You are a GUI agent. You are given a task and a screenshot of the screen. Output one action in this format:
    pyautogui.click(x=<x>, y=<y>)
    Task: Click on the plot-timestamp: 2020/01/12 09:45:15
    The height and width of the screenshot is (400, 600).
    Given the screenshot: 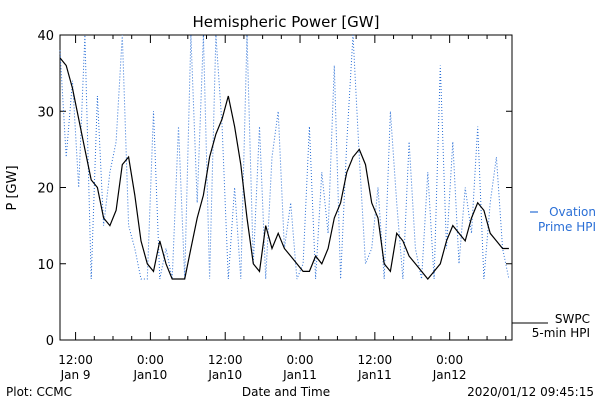 What is the action you would take?
    pyautogui.click(x=530, y=392)
    